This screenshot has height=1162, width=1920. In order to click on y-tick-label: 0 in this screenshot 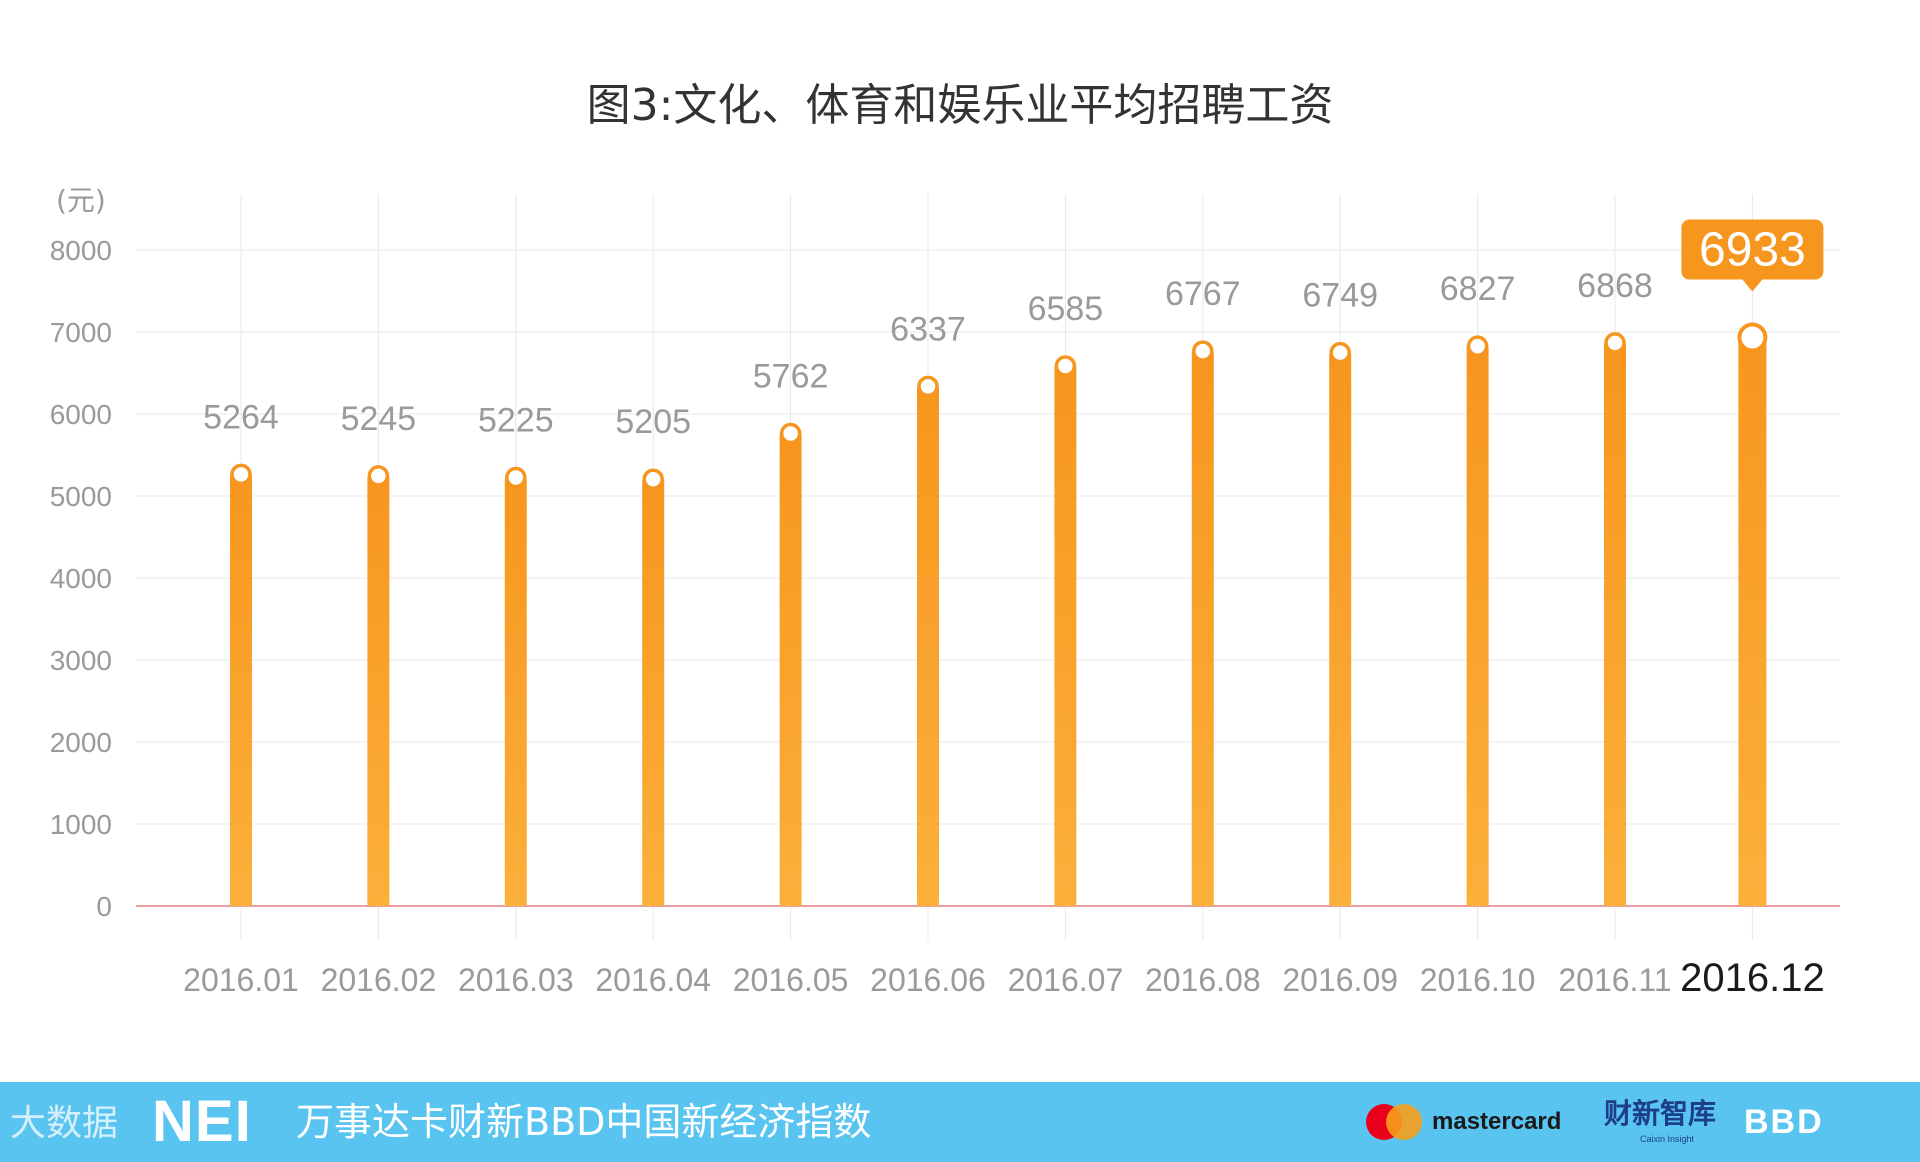, I will do `click(104, 906)`.